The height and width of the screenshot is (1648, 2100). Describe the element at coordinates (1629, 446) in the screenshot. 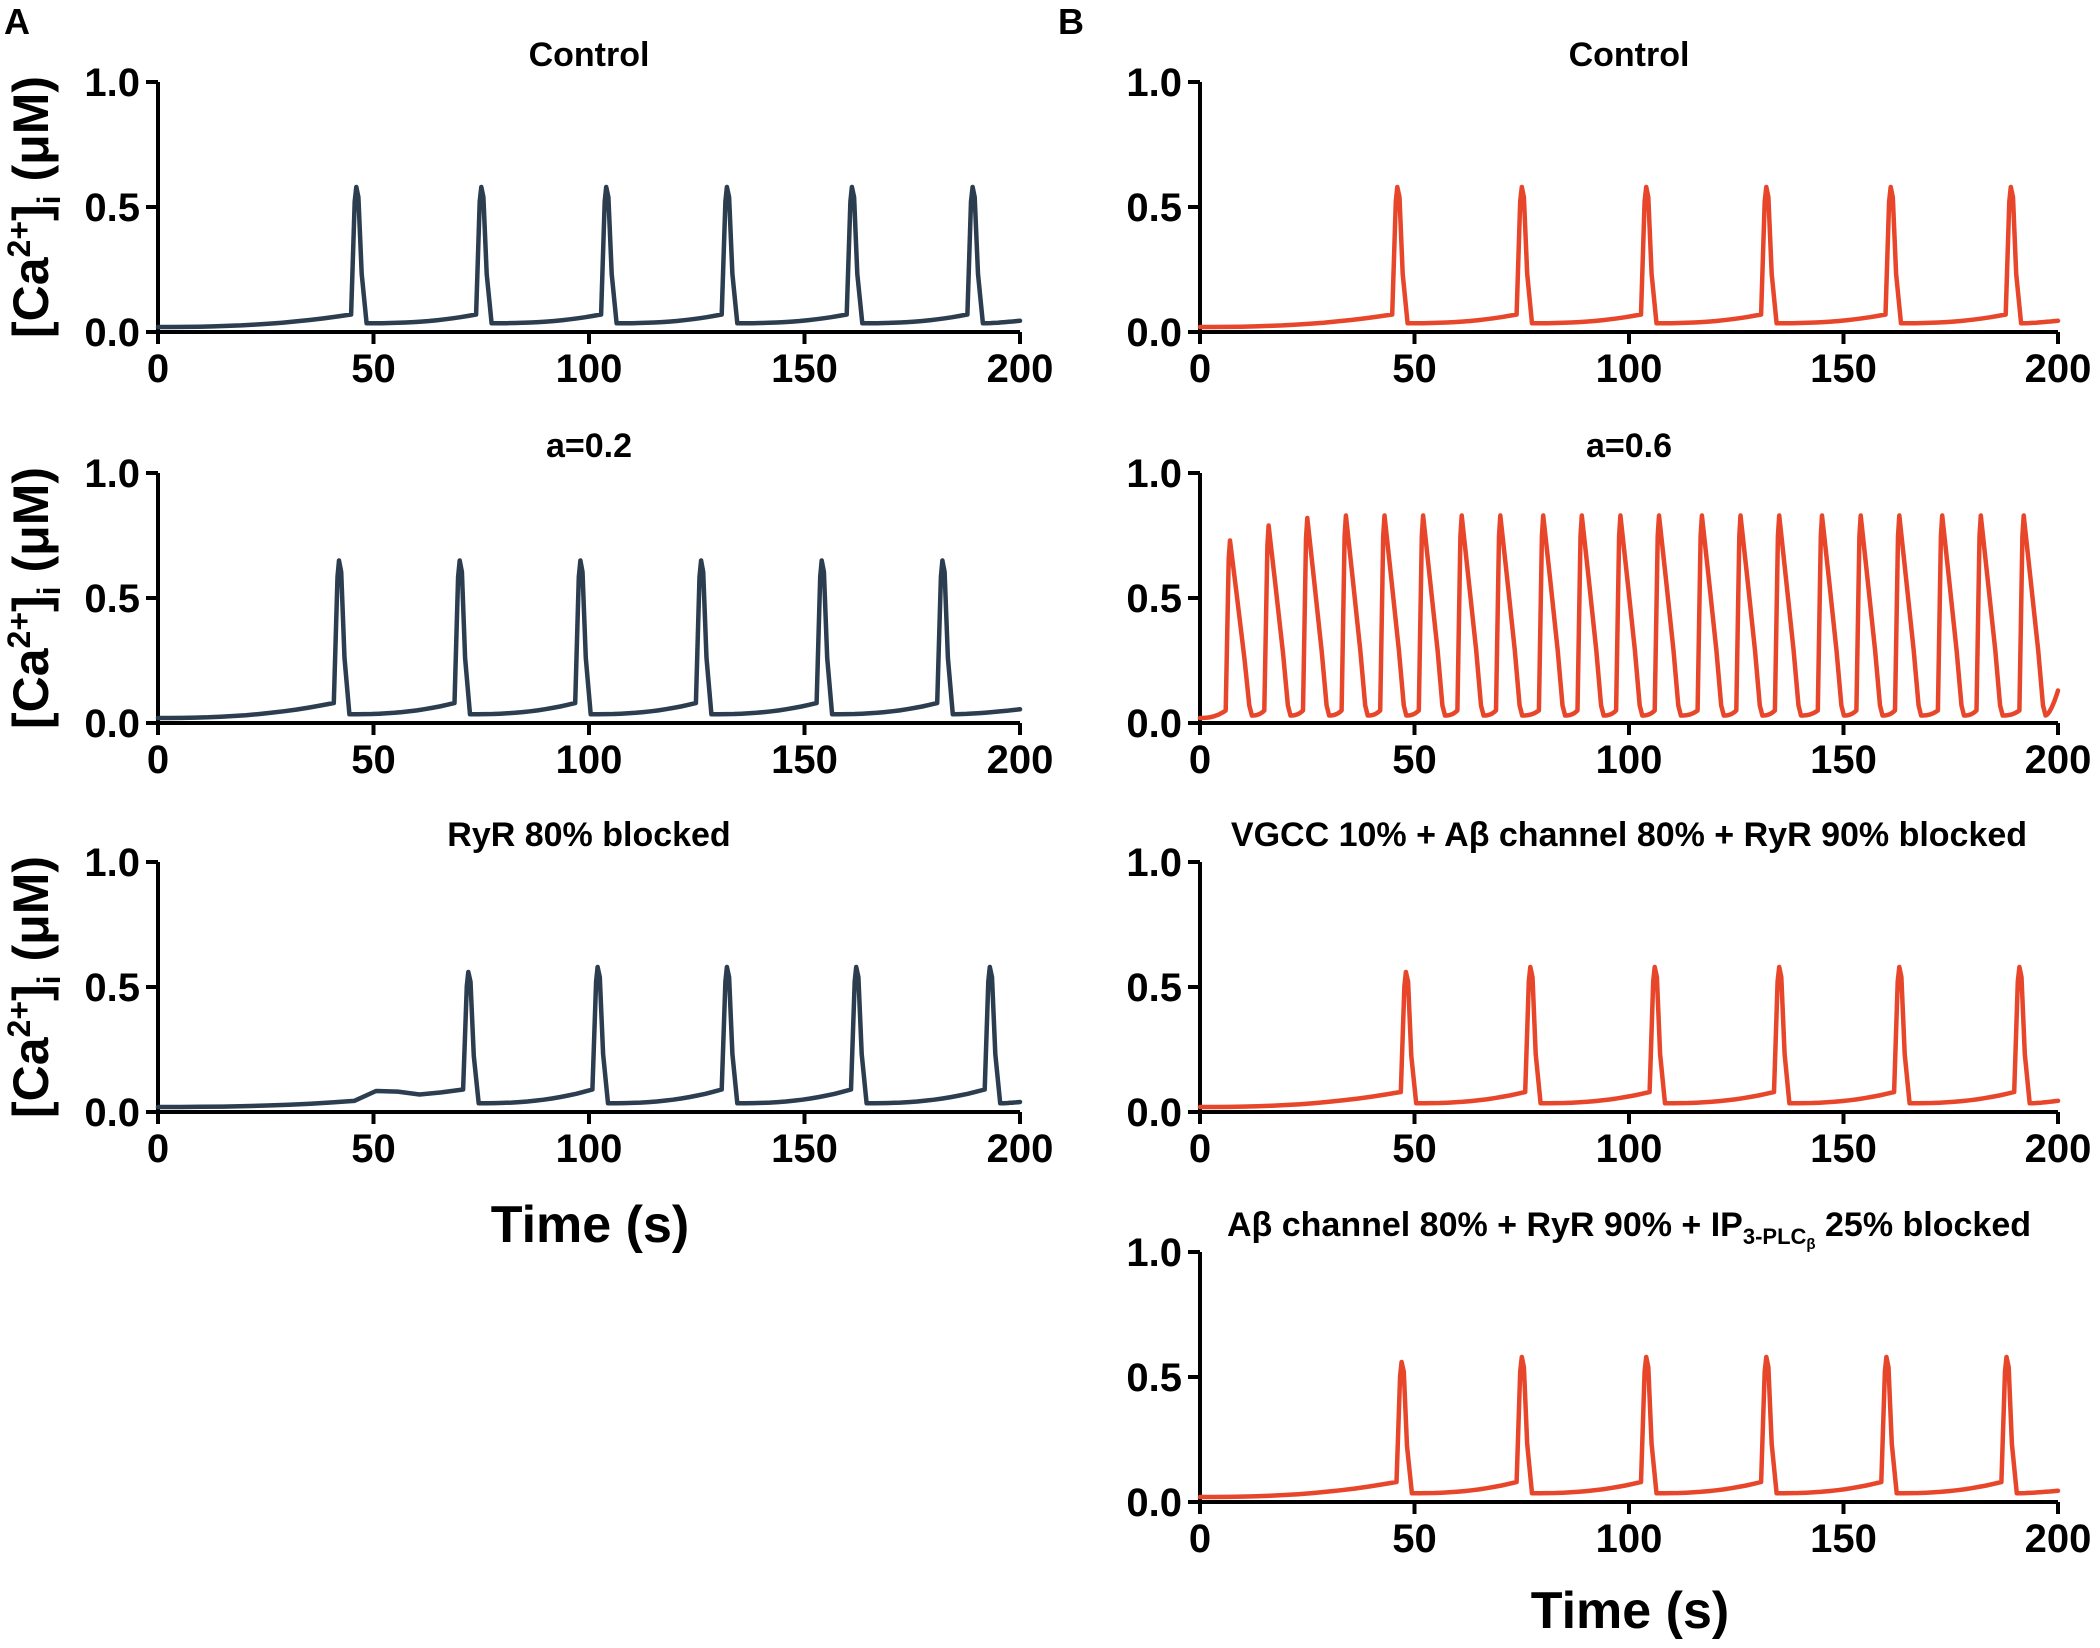

I see `chart-title: a=0.6` at that location.